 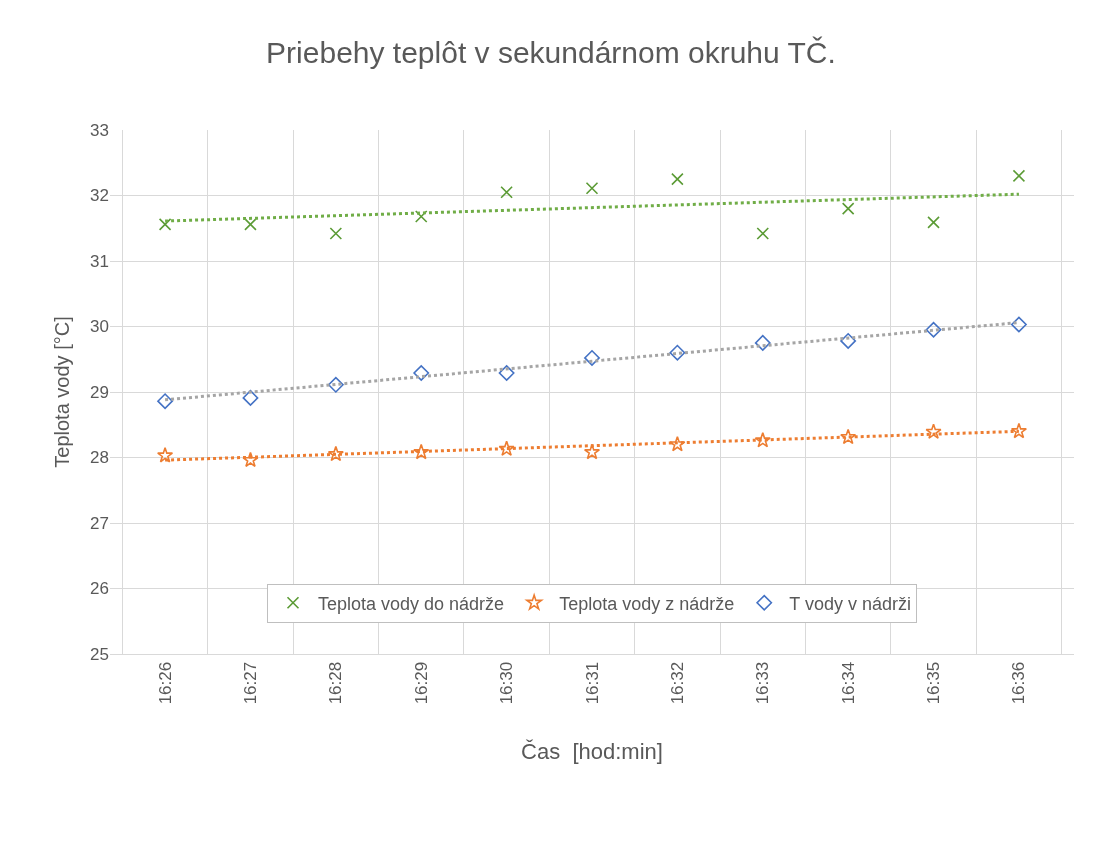 I want to click on x-tick-label: 16:26, so click(x=165, y=683).